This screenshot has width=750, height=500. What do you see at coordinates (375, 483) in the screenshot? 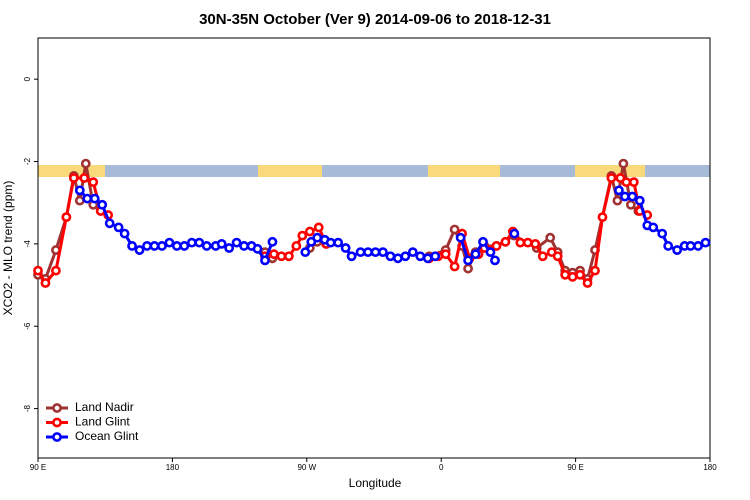
I see `x-axis-label: Longitude` at bounding box center [375, 483].